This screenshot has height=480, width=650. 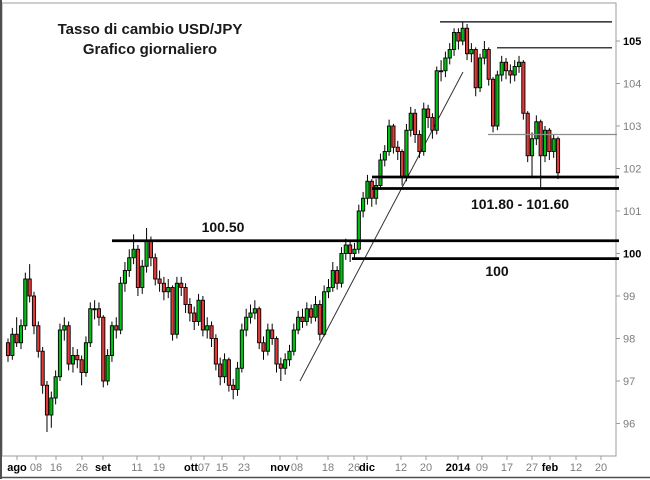 I want to click on x-tick-label: 27, so click(x=532, y=468).